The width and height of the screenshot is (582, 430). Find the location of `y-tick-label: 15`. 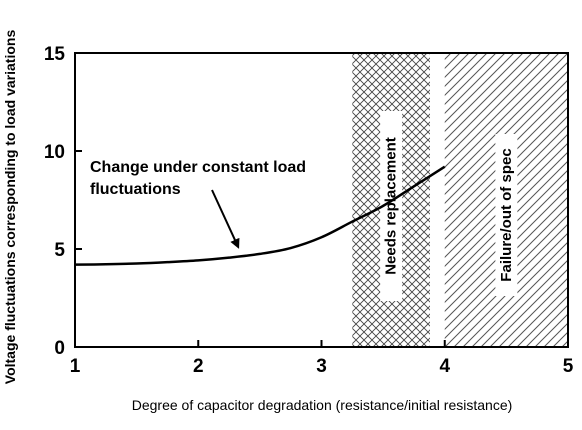

y-tick-label: 15 is located at coordinates (55, 54).